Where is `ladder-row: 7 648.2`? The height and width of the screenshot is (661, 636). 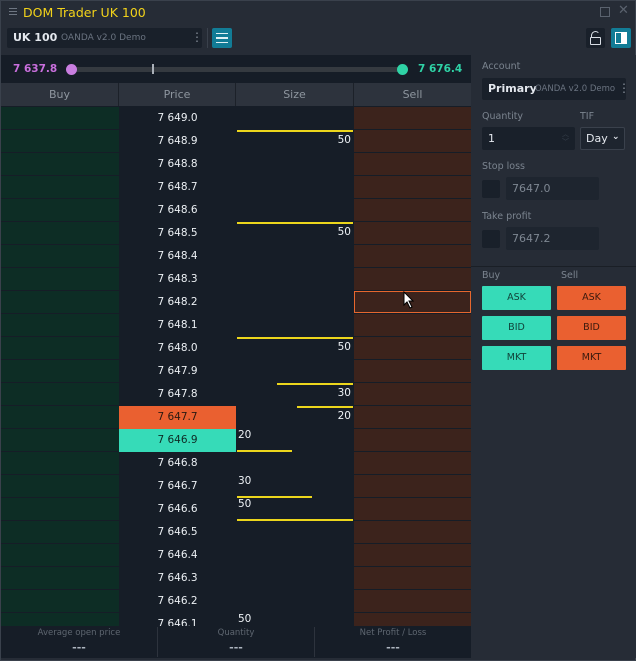
ladder-row: 7 648.2 is located at coordinates (236, 302).